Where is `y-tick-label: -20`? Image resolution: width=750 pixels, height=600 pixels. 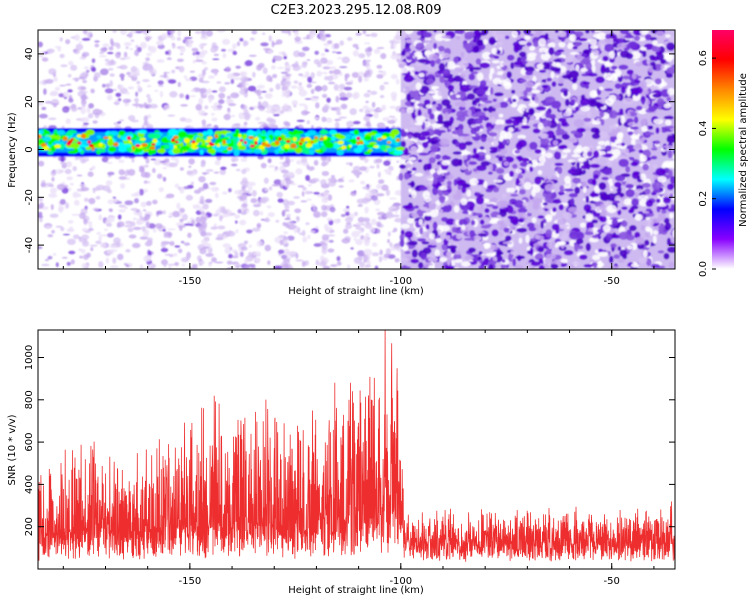
y-tick-label: -20 is located at coordinates (29, 197).